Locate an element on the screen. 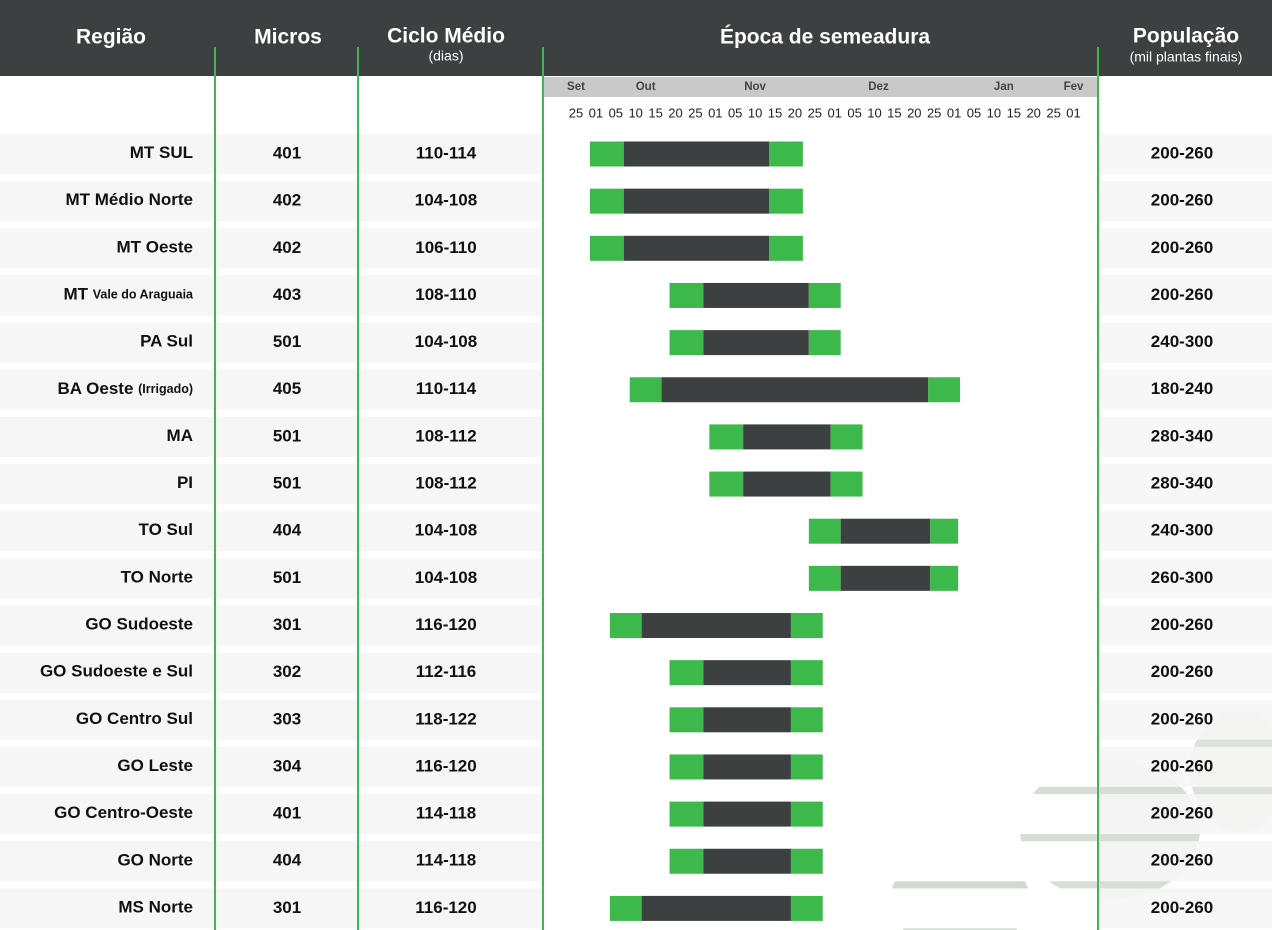  region-label: GO Leste is located at coordinates (155, 765).